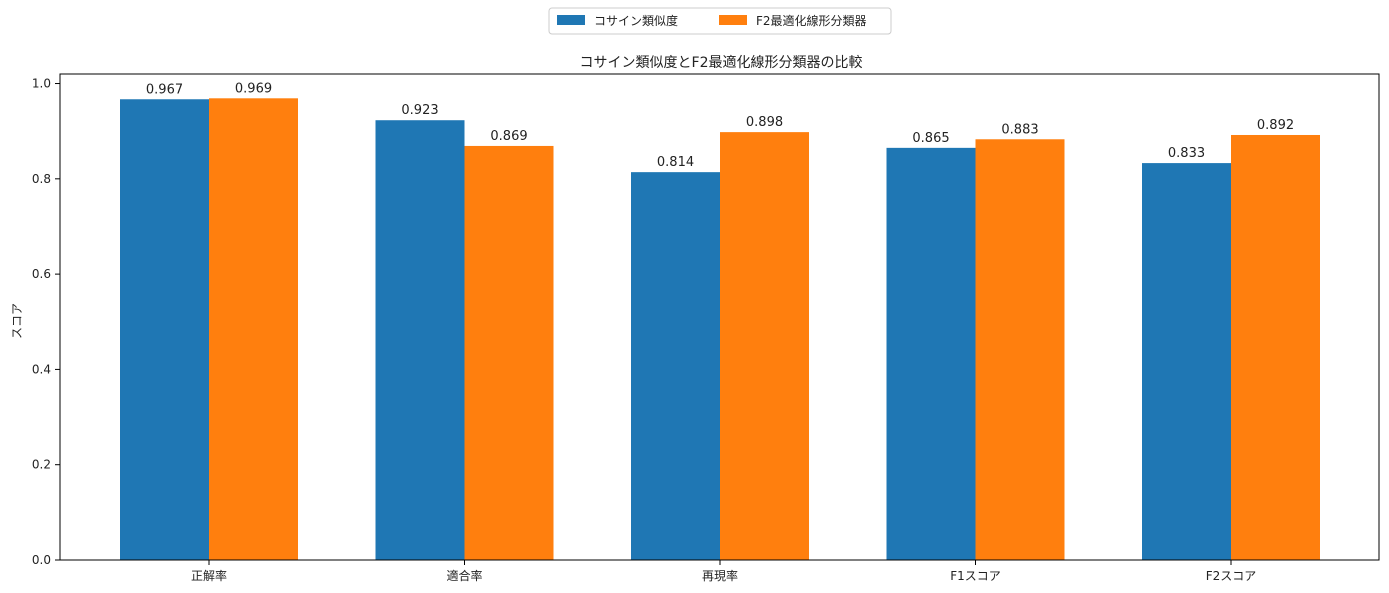  What do you see at coordinates (720, 575) in the screenshot?
I see `x-tick-label-3: 再現率` at bounding box center [720, 575].